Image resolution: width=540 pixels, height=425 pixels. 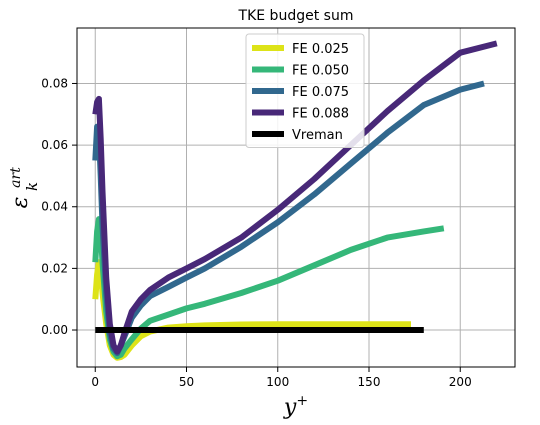 I want to click on x-tick-label: 100, so click(x=277, y=382).